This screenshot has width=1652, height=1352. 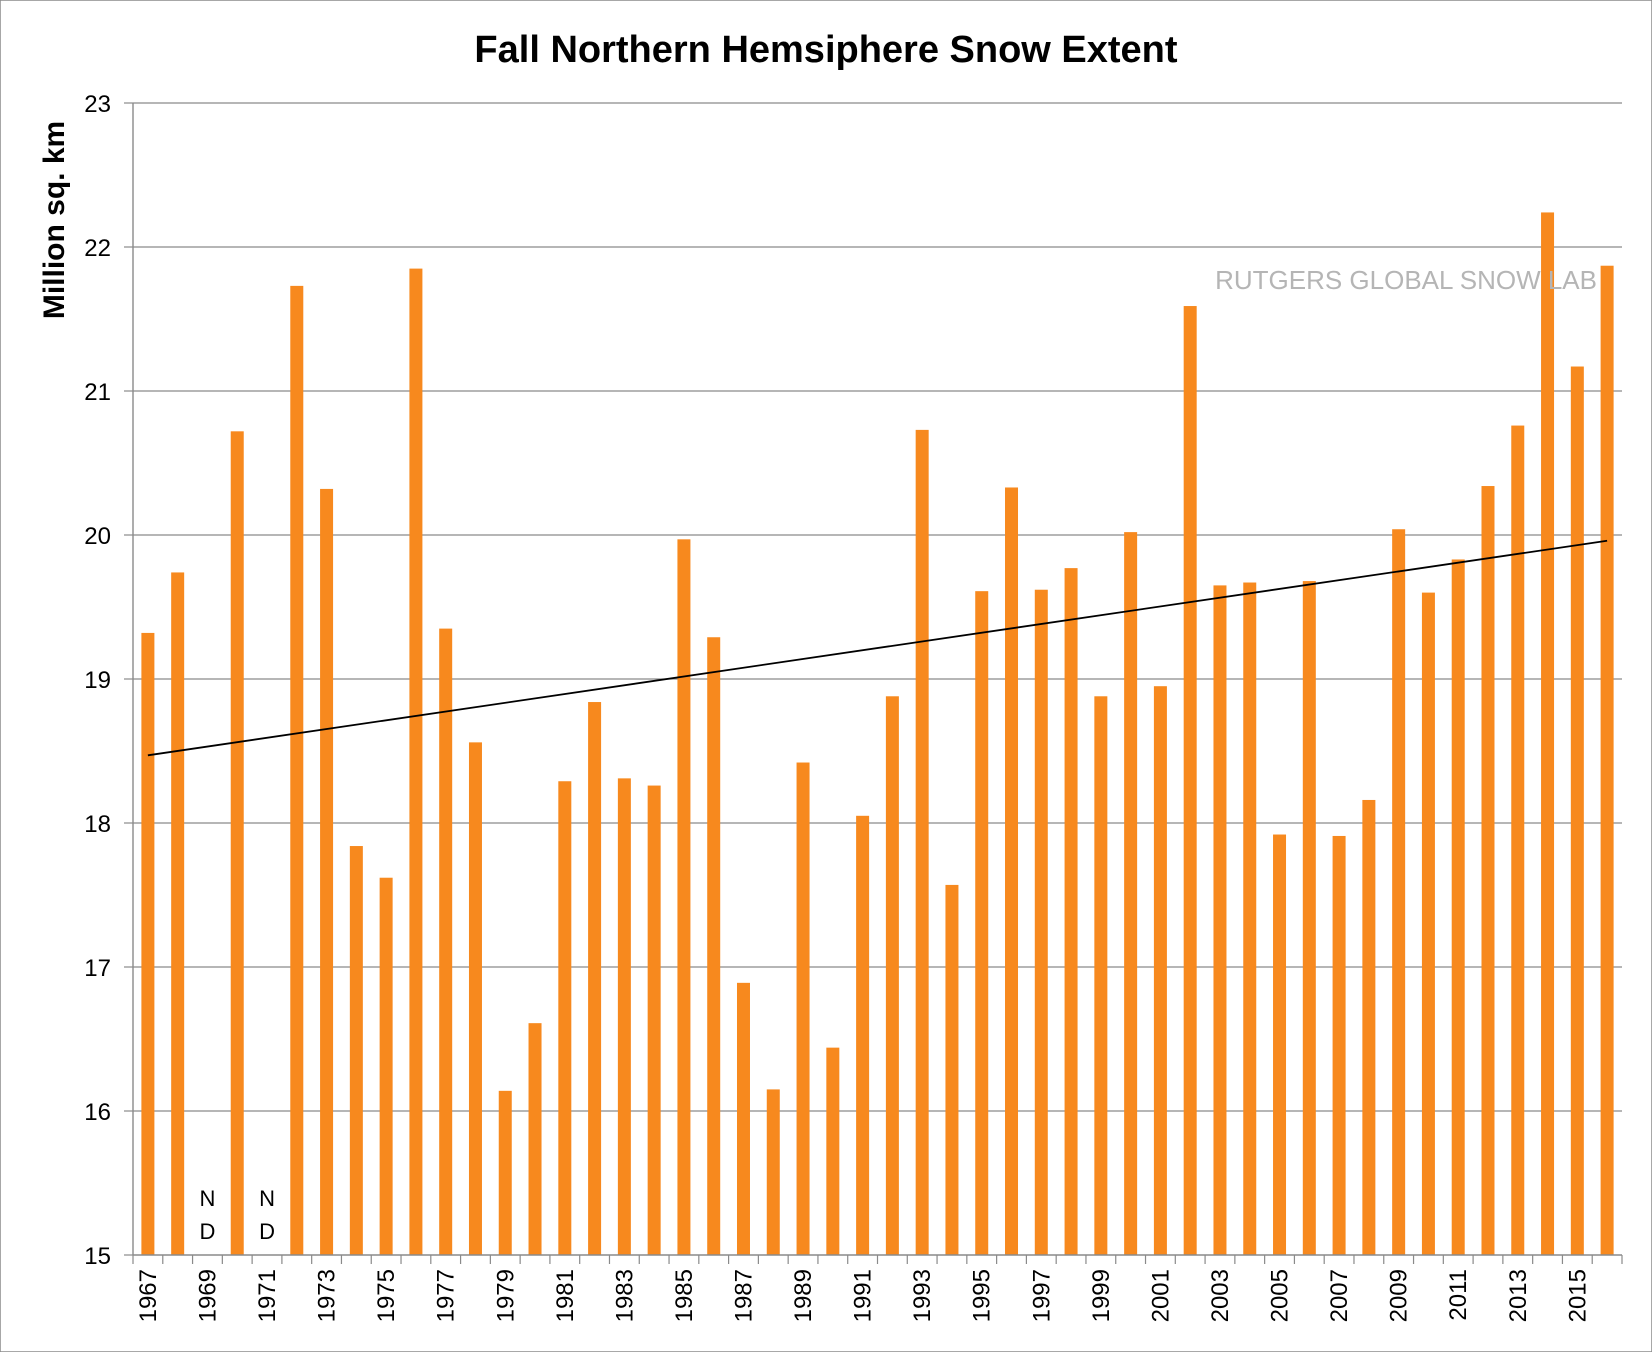 I want to click on trendline, so click(x=877, y=648).